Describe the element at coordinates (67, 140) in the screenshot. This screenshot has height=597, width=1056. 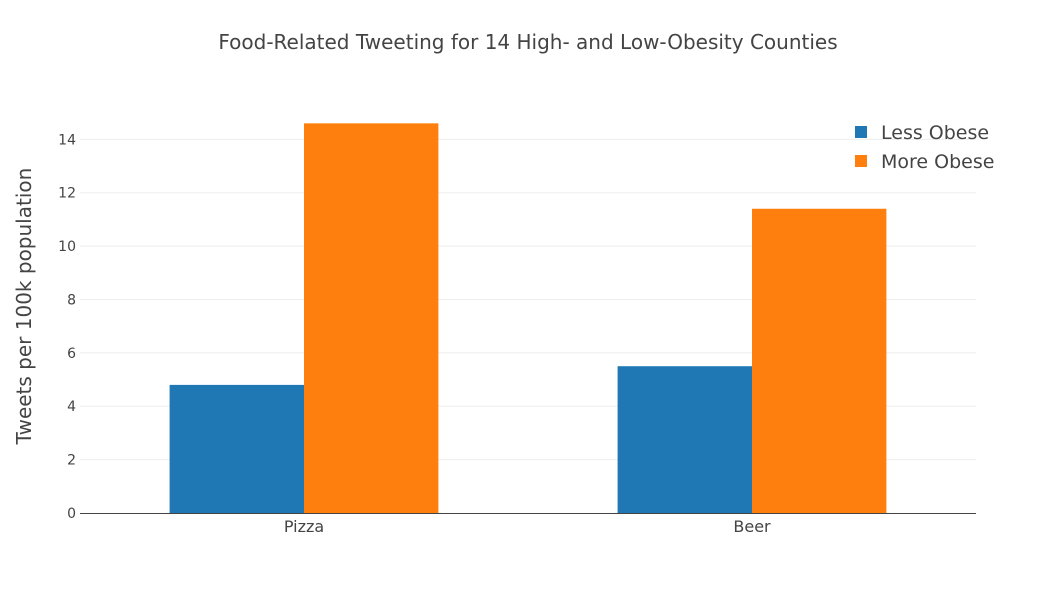
I see `y-tick-label: 14` at that location.